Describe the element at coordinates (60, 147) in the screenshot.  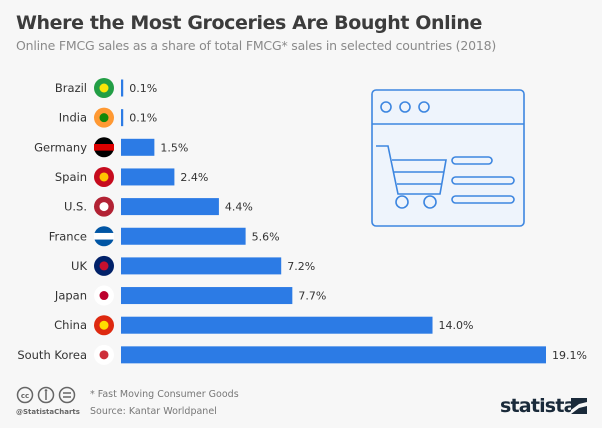
I see `category-label: Germany` at that location.